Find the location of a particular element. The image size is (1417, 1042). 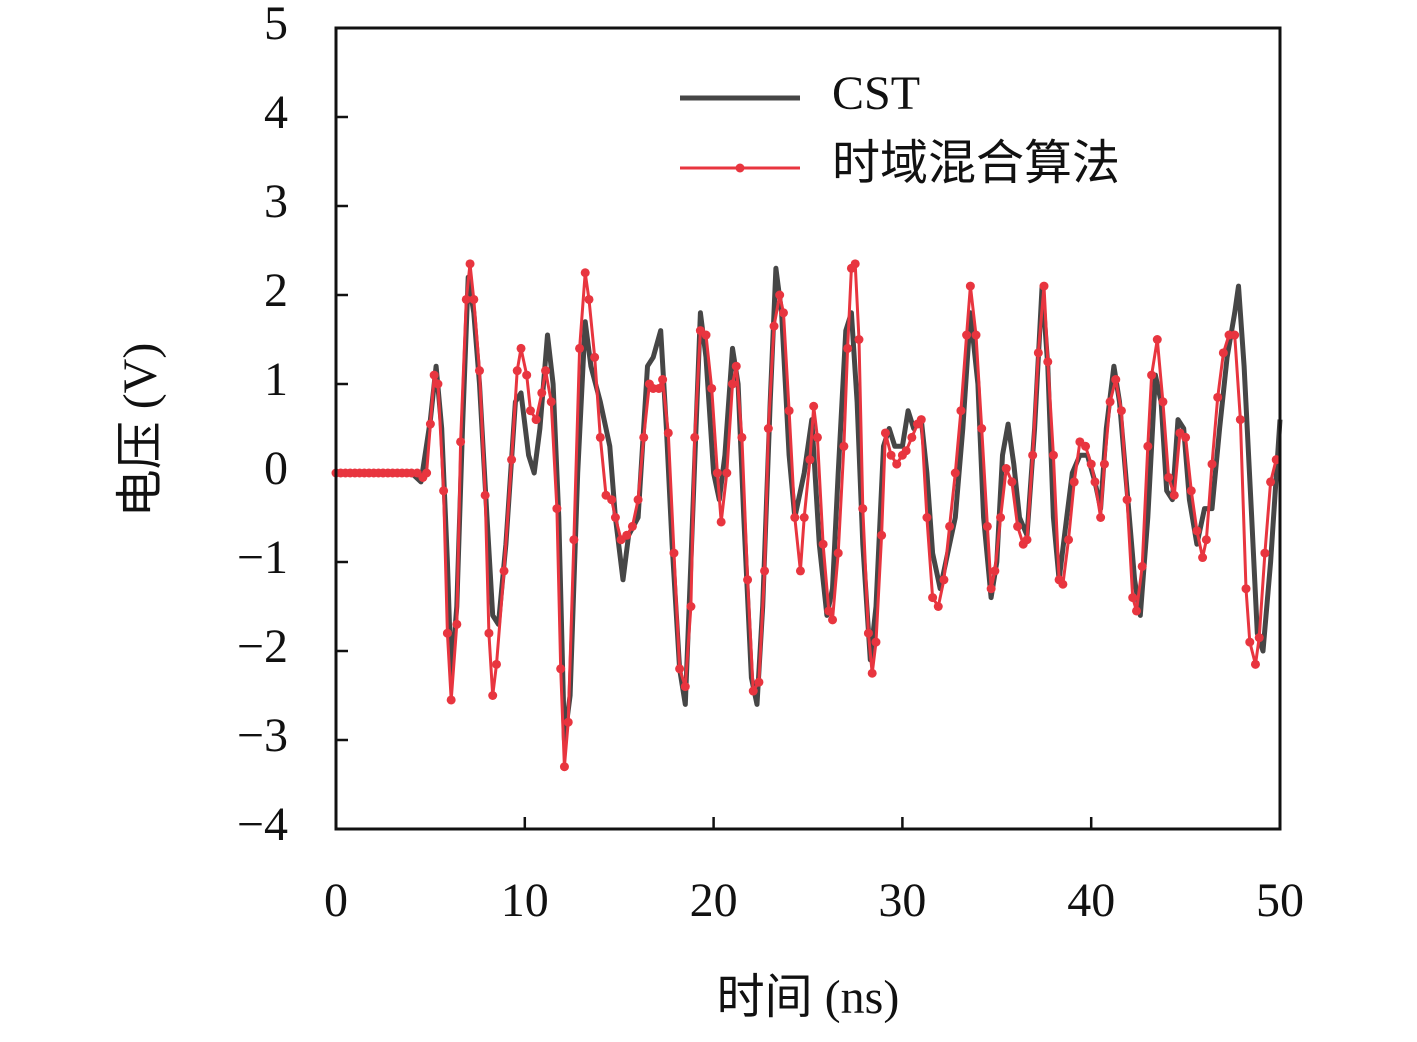

y-tick-label: −4 is located at coordinates (262, 824).